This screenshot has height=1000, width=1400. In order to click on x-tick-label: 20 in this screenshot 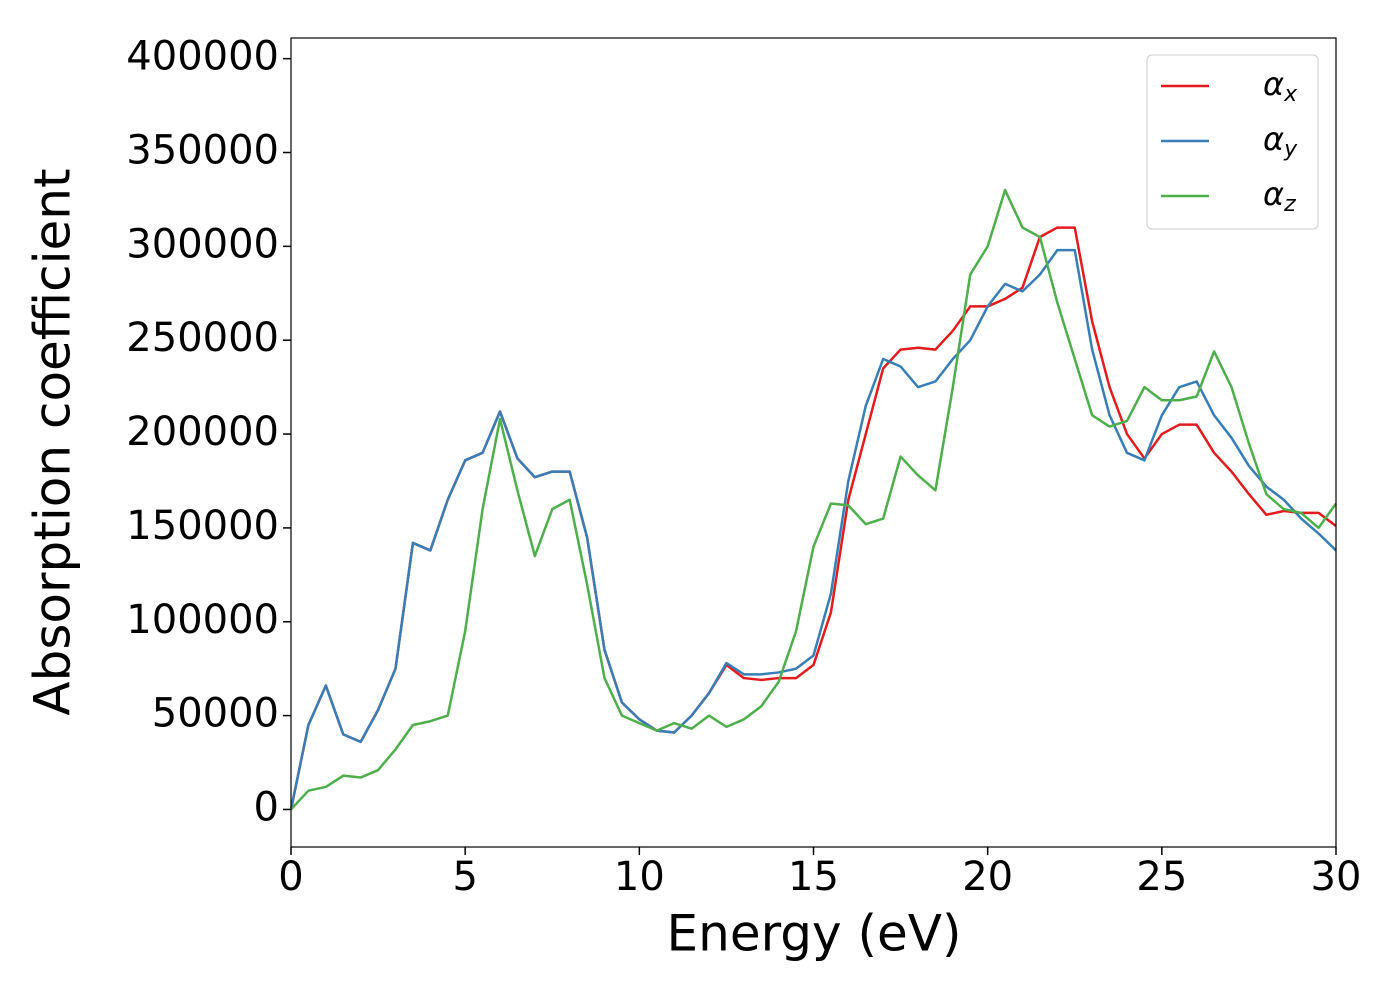, I will do `click(987, 877)`.